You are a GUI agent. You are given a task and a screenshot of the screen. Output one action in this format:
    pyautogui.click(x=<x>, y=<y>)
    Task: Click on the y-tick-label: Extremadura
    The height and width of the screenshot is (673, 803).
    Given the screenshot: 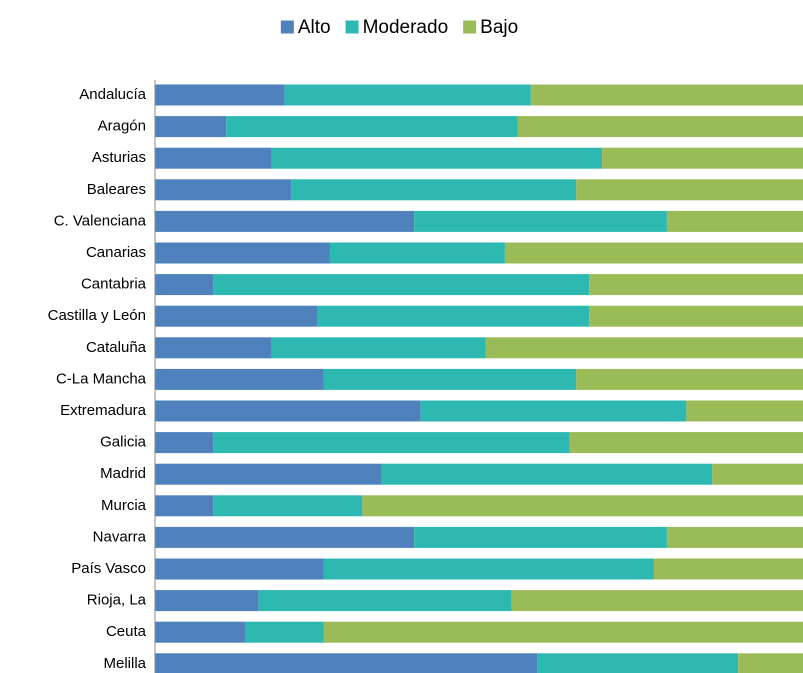 What is the action you would take?
    pyautogui.click(x=103, y=410)
    